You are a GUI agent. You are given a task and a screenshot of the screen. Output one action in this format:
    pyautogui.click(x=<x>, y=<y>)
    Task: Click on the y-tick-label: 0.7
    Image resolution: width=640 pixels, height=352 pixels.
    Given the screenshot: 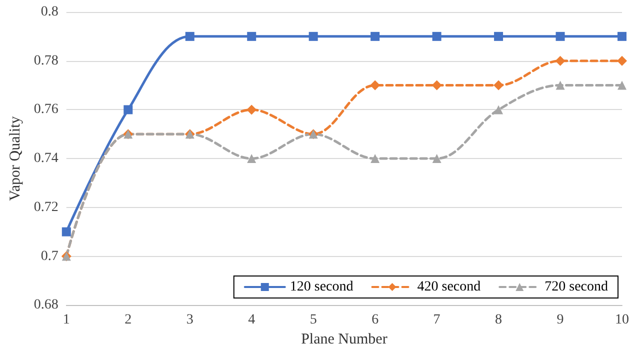 What is the action you would take?
    pyautogui.click(x=49, y=256)
    